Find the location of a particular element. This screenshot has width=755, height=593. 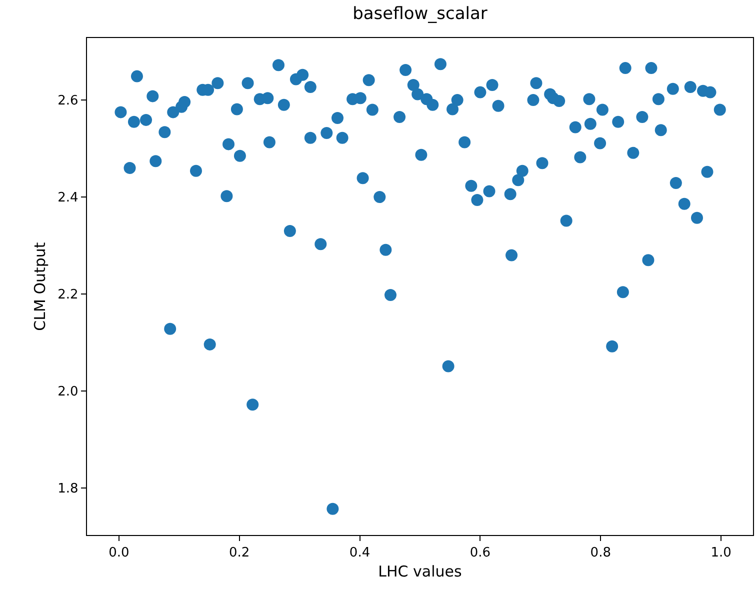

x-tick-label: 0.8 is located at coordinates (600, 553).